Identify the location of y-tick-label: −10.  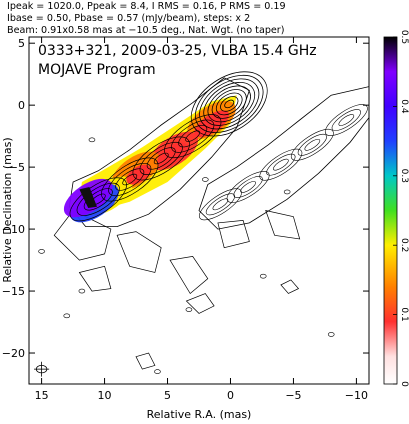
(13, 229).